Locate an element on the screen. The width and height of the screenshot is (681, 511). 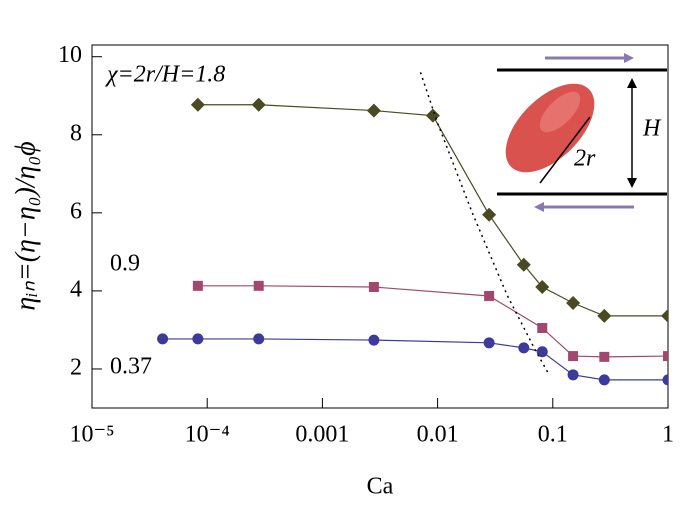
x-tick-label: 10⁻⁴ is located at coordinates (207, 435).